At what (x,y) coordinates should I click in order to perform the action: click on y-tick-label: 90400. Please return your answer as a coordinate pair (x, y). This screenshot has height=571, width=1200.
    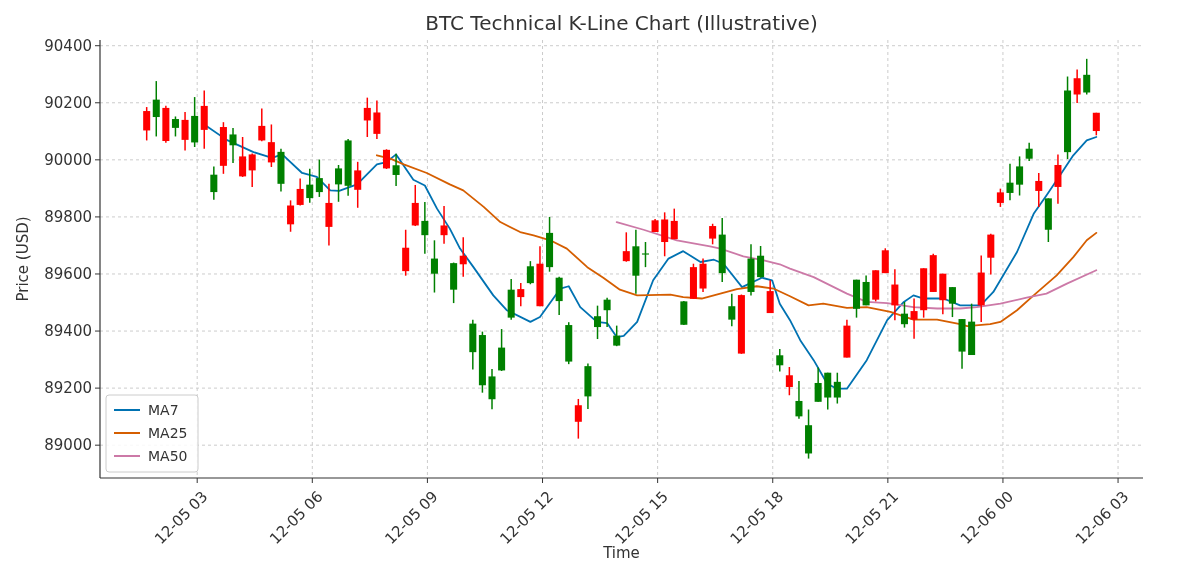
    Looking at the image, I should click on (68, 45).